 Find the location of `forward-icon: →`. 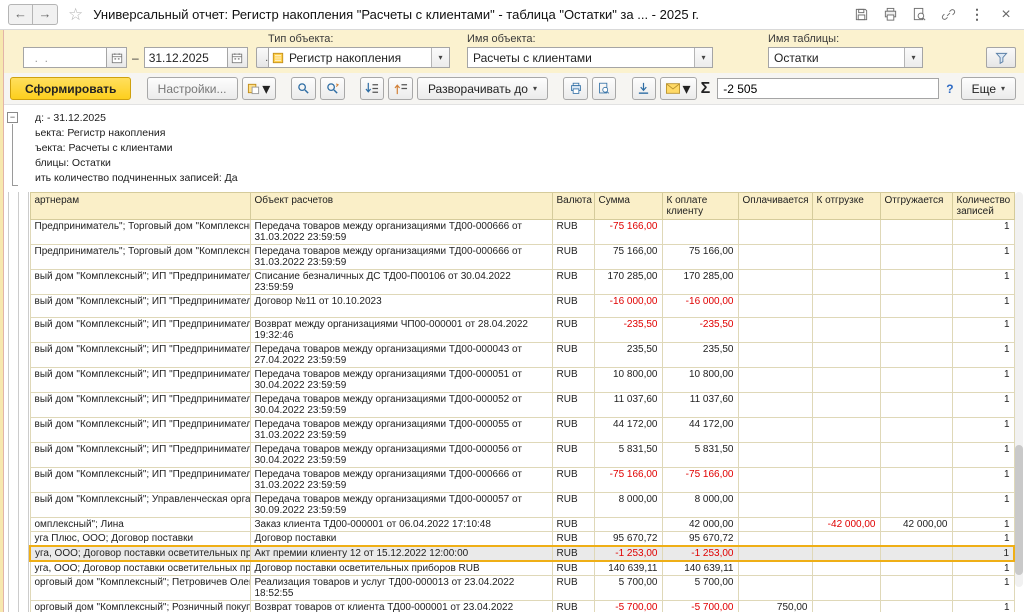

forward-icon: → is located at coordinates (45, 13).